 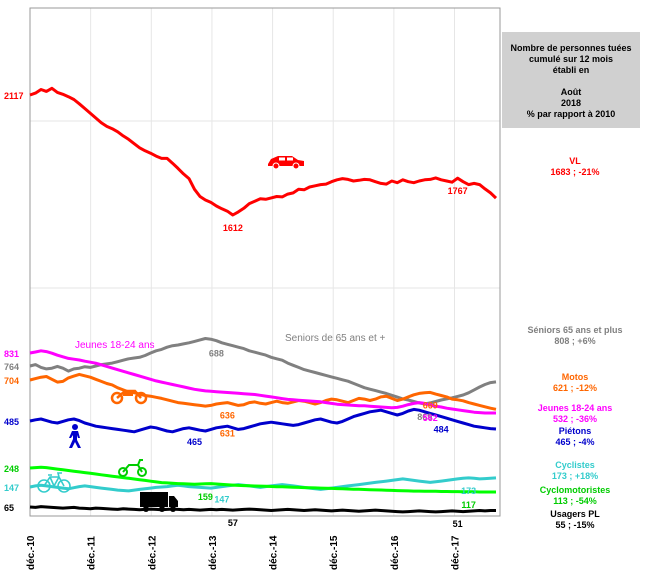 I want to click on info-line: Nombre de personnes tuées, so click(x=571, y=48).